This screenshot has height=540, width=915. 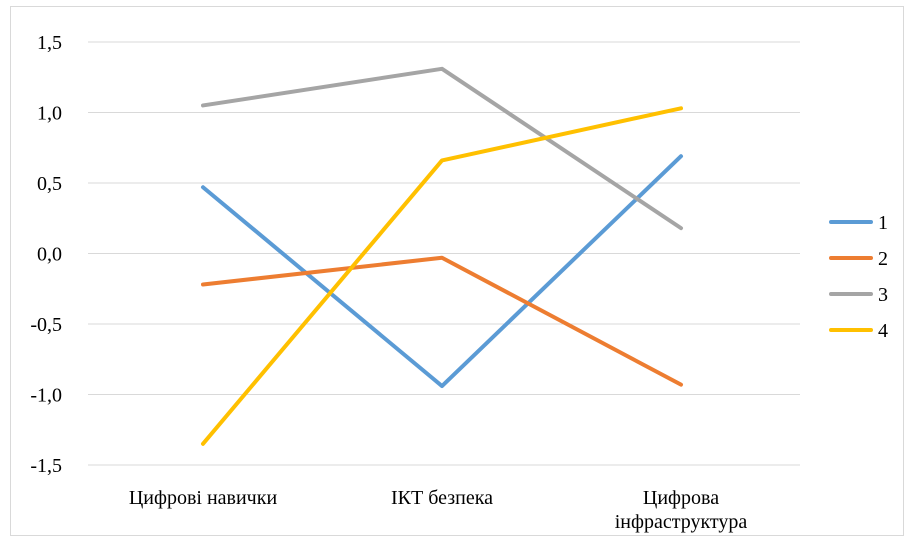 I want to click on y-tick-label: -0,5, so click(x=46, y=325).